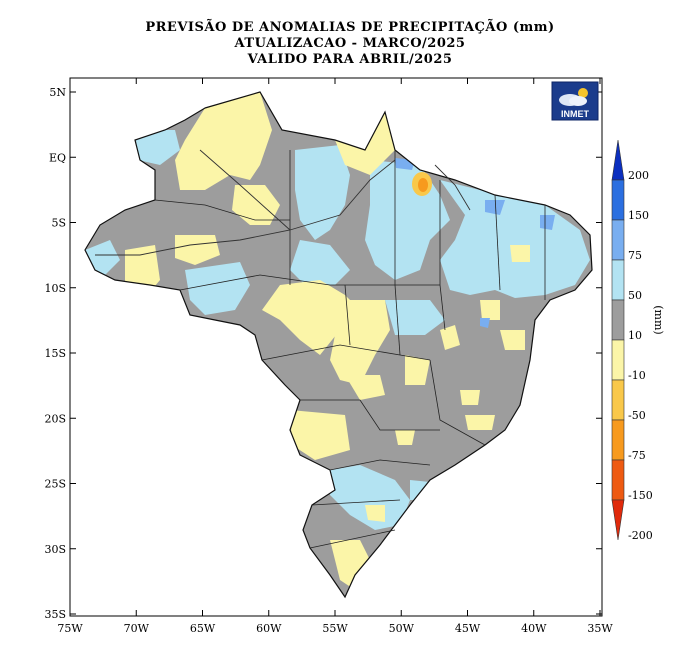 This screenshot has height=662, width=700. What do you see at coordinates (402, 628) in the screenshot?
I see `x-tick-label: 50W` at bounding box center [402, 628].